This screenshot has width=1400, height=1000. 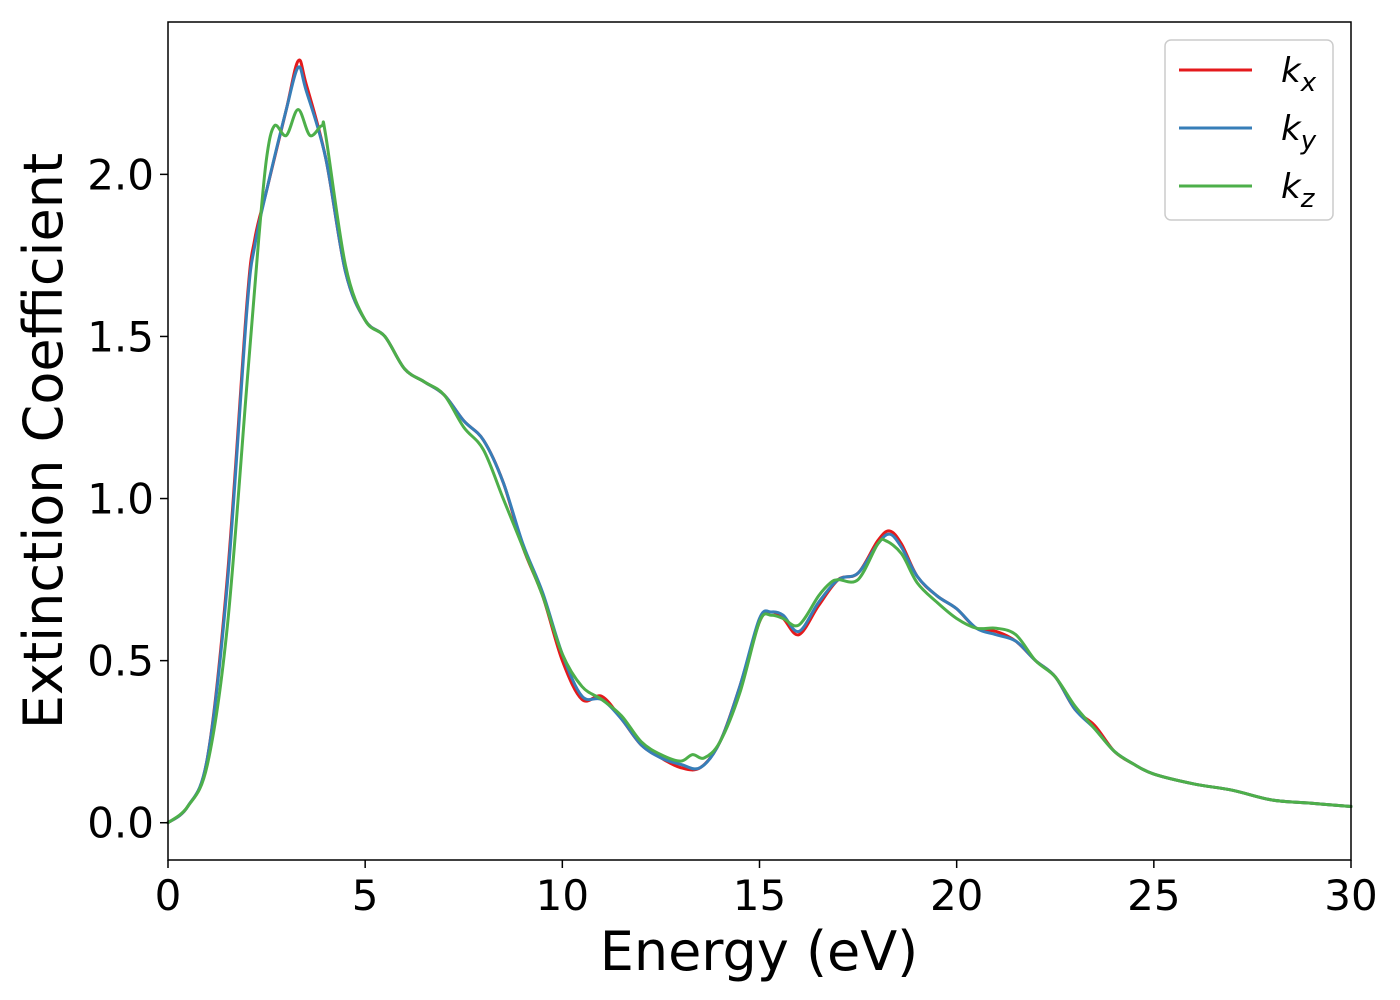 What do you see at coordinates (120, 174) in the screenshot?
I see `y-tick-label: 2.0` at bounding box center [120, 174].